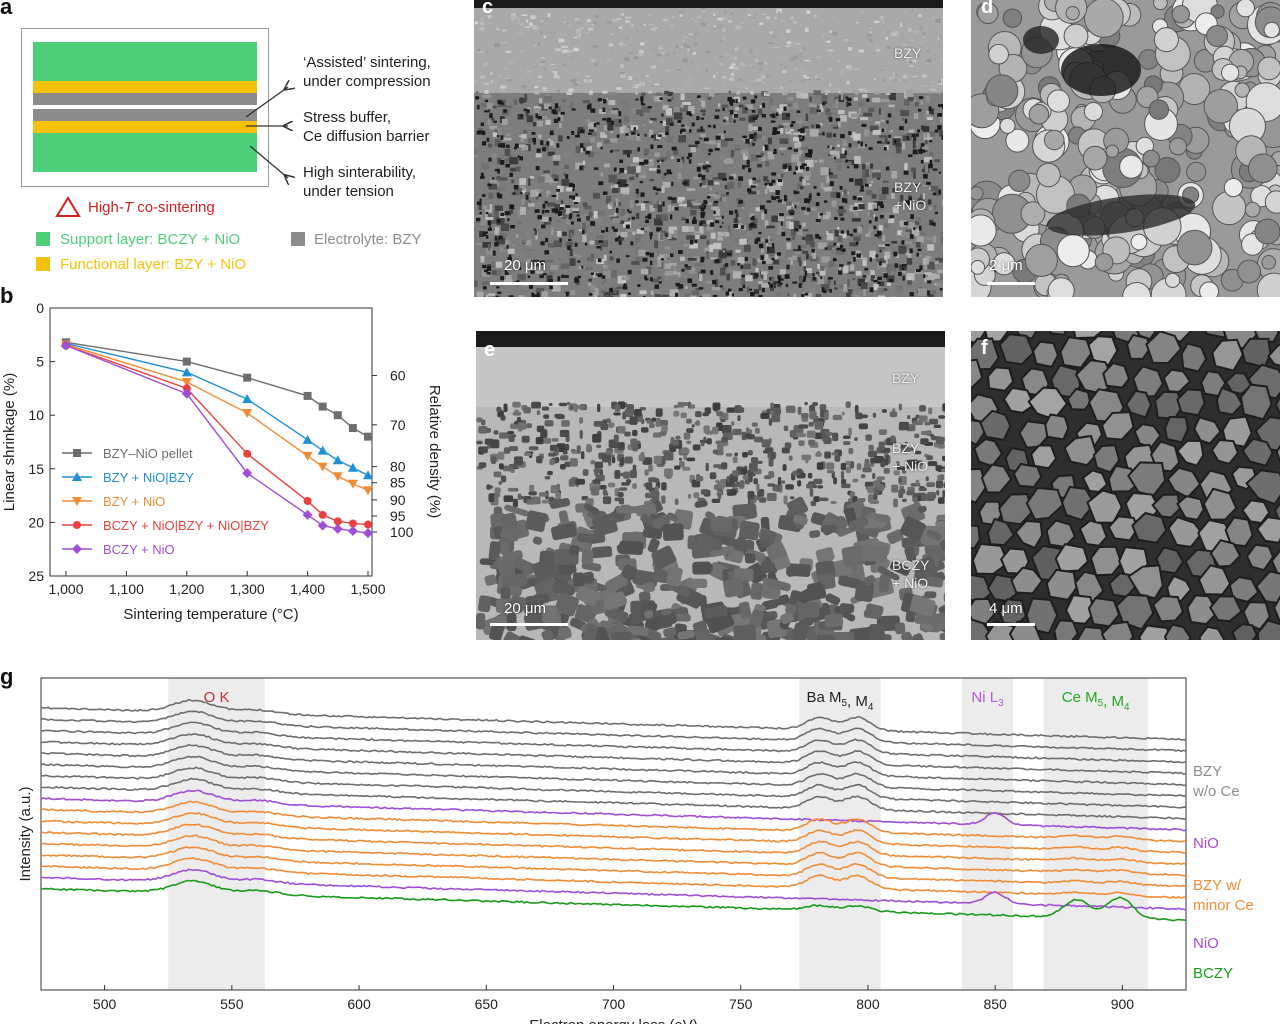 Image resolution: width=1280 pixels, height=1024 pixels. I want to click on annotation-arrows, so click(277, 130).